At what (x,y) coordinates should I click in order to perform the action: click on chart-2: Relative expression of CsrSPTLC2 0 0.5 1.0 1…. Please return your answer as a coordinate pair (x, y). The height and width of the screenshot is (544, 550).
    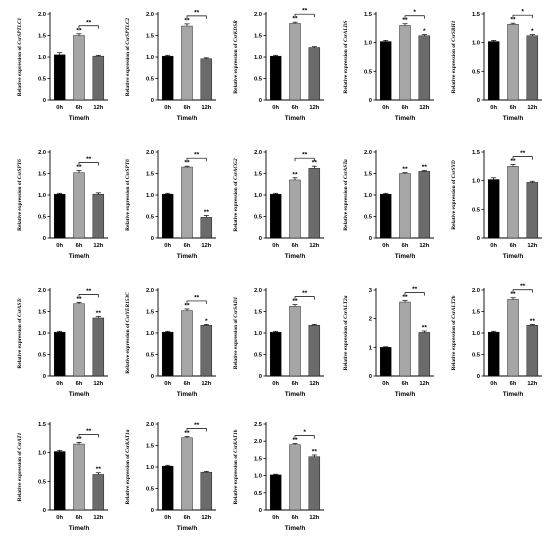
    Looking at the image, I should click on (170, 65).